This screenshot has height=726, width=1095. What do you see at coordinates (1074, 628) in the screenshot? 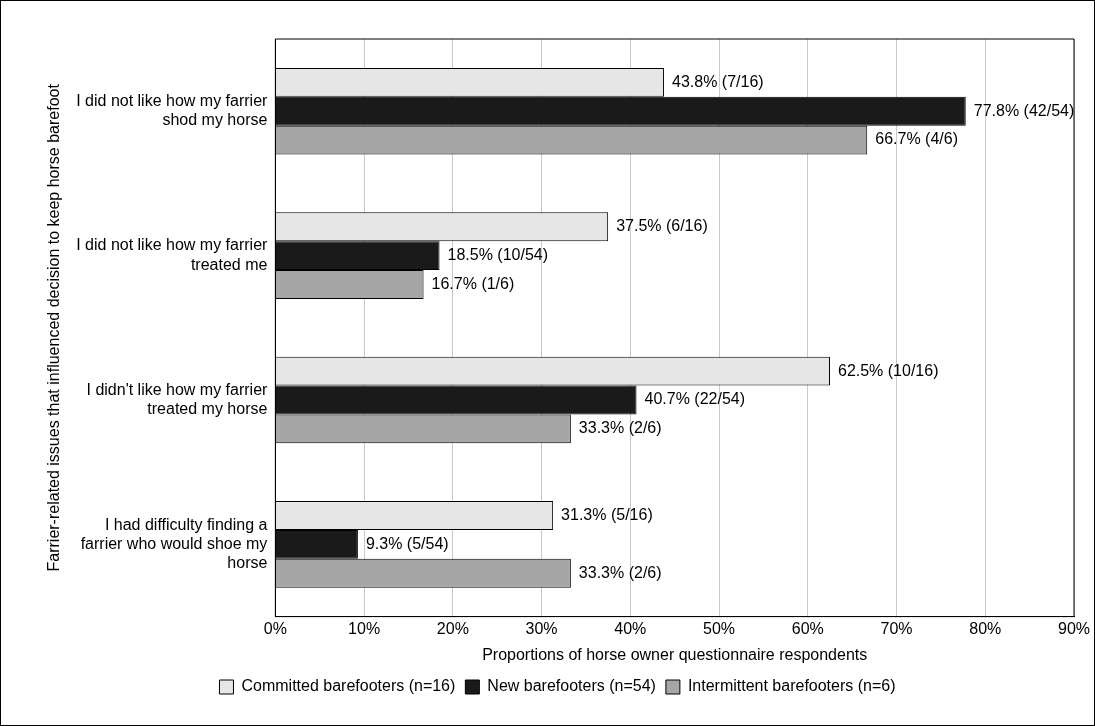
I see `x-tick-label: 90%` at bounding box center [1074, 628].